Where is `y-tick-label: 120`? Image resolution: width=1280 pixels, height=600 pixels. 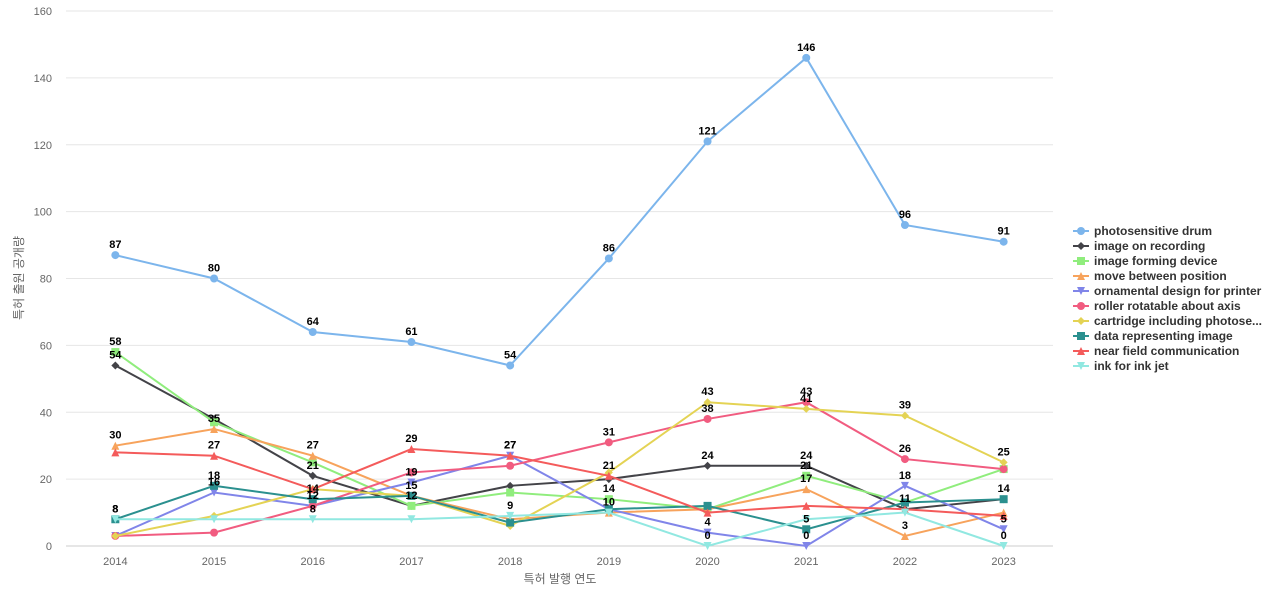
y-tick-label: 120 is located at coordinates (43, 146).